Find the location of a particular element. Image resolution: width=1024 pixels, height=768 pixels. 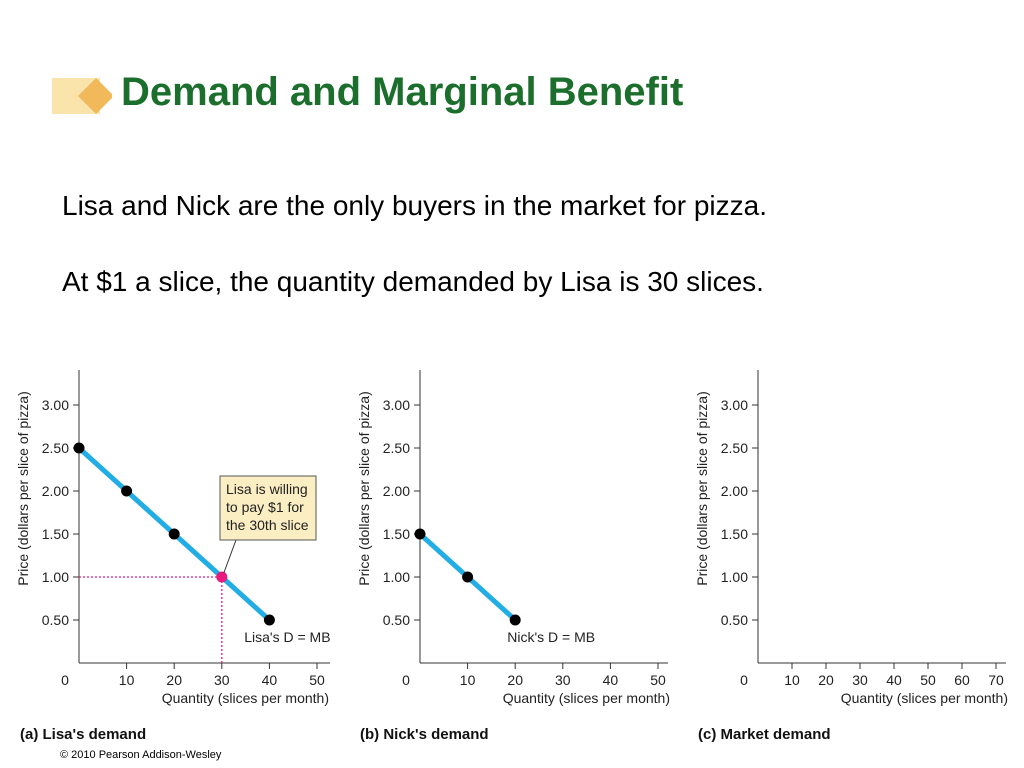

slide-title: Demand and Marginal Benefit is located at coordinates (402, 92).